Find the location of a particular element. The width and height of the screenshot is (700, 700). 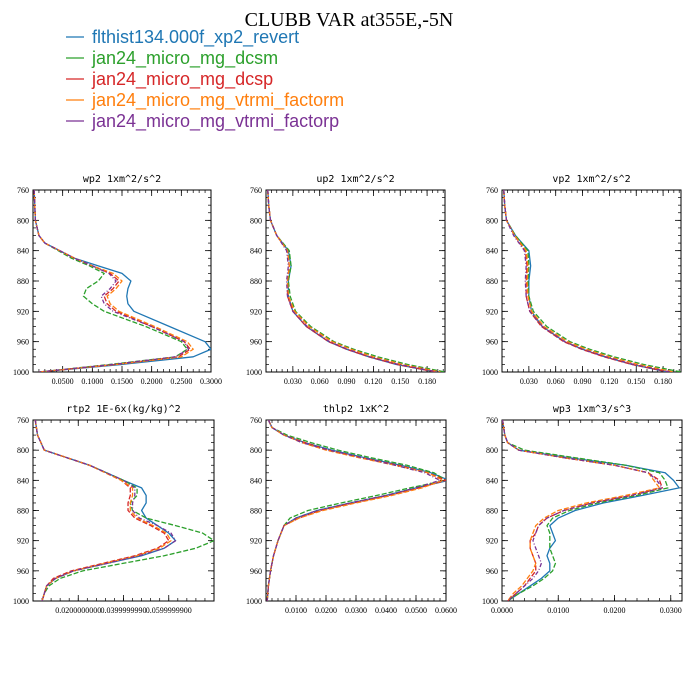

x-tick-label: 0.1500 is located at coordinates (122, 381).